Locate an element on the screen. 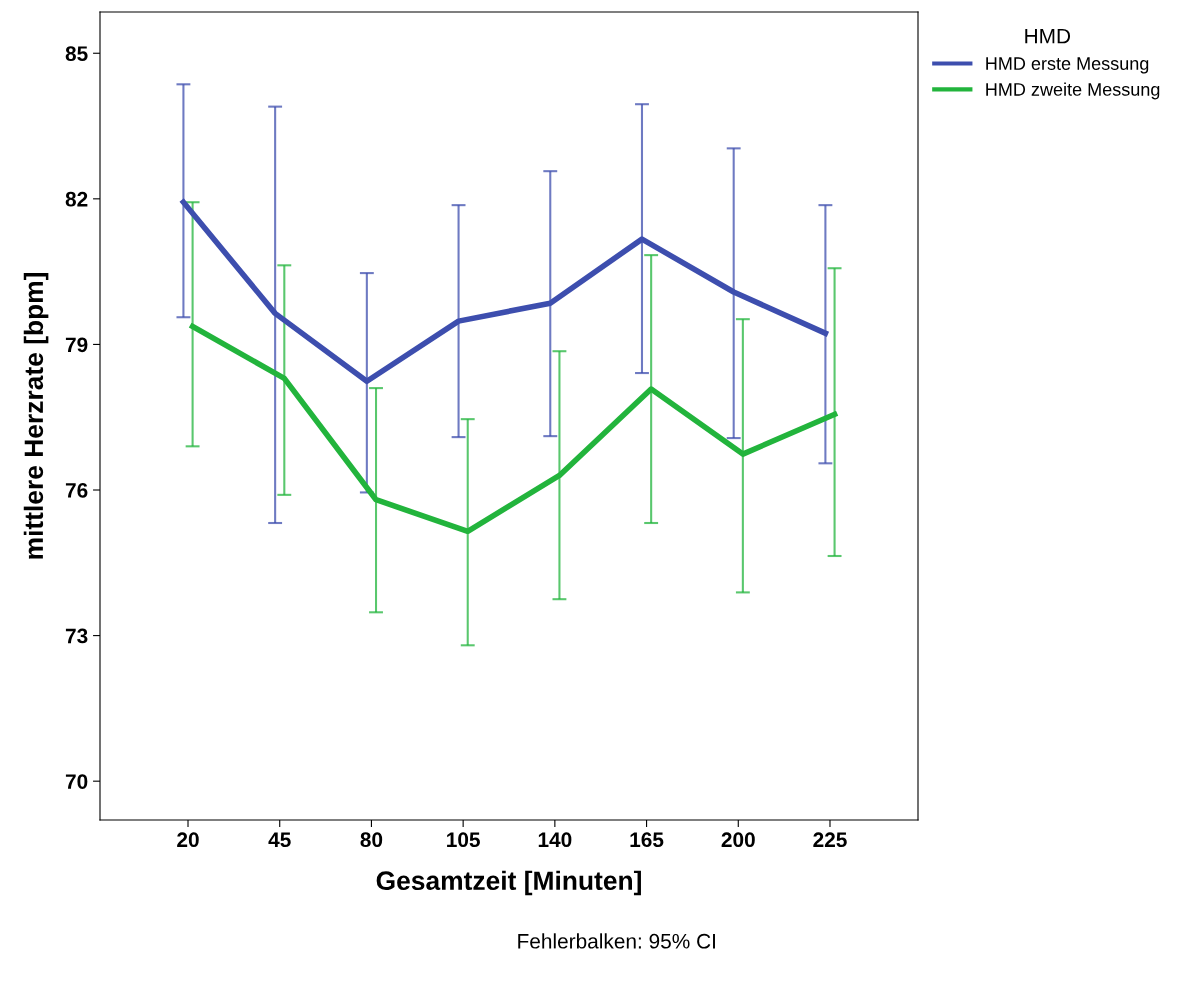  x-tick-label: 140 is located at coordinates (555, 840).